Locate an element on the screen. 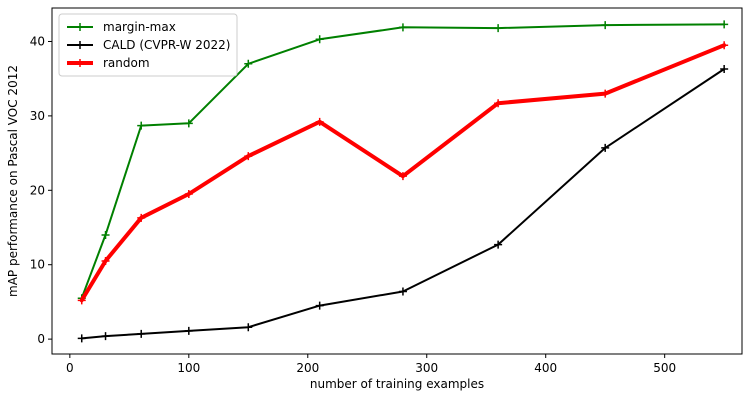 This screenshot has width=749, height=394. x-tick-label: 0 is located at coordinates (70, 368).